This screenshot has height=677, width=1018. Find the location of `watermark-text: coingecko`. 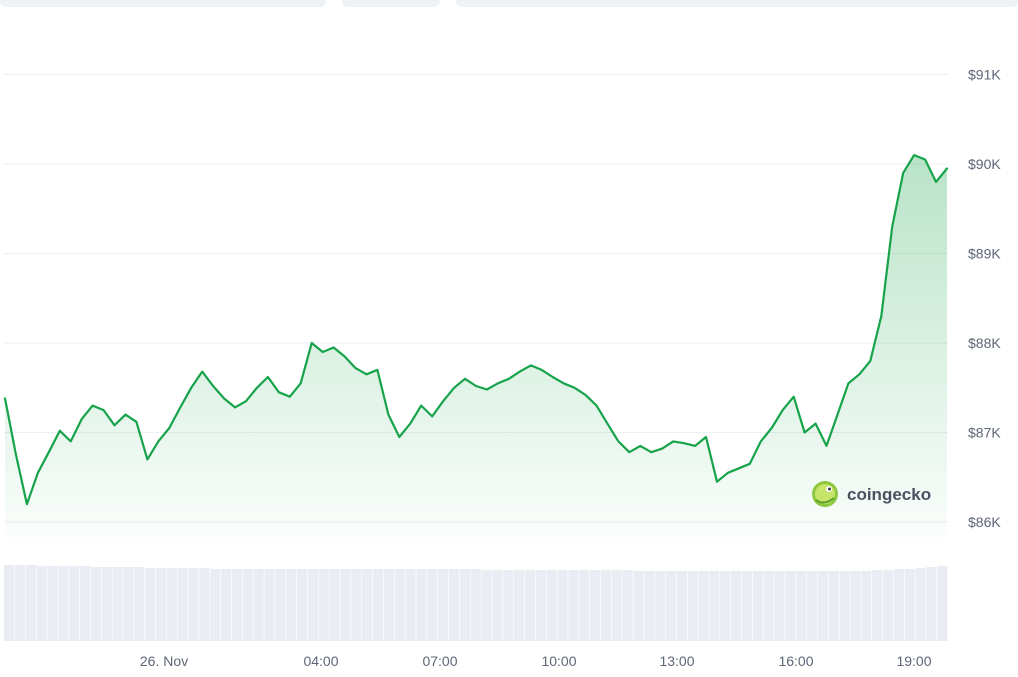

watermark-text: coingecko is located at coordinates (889, 494).